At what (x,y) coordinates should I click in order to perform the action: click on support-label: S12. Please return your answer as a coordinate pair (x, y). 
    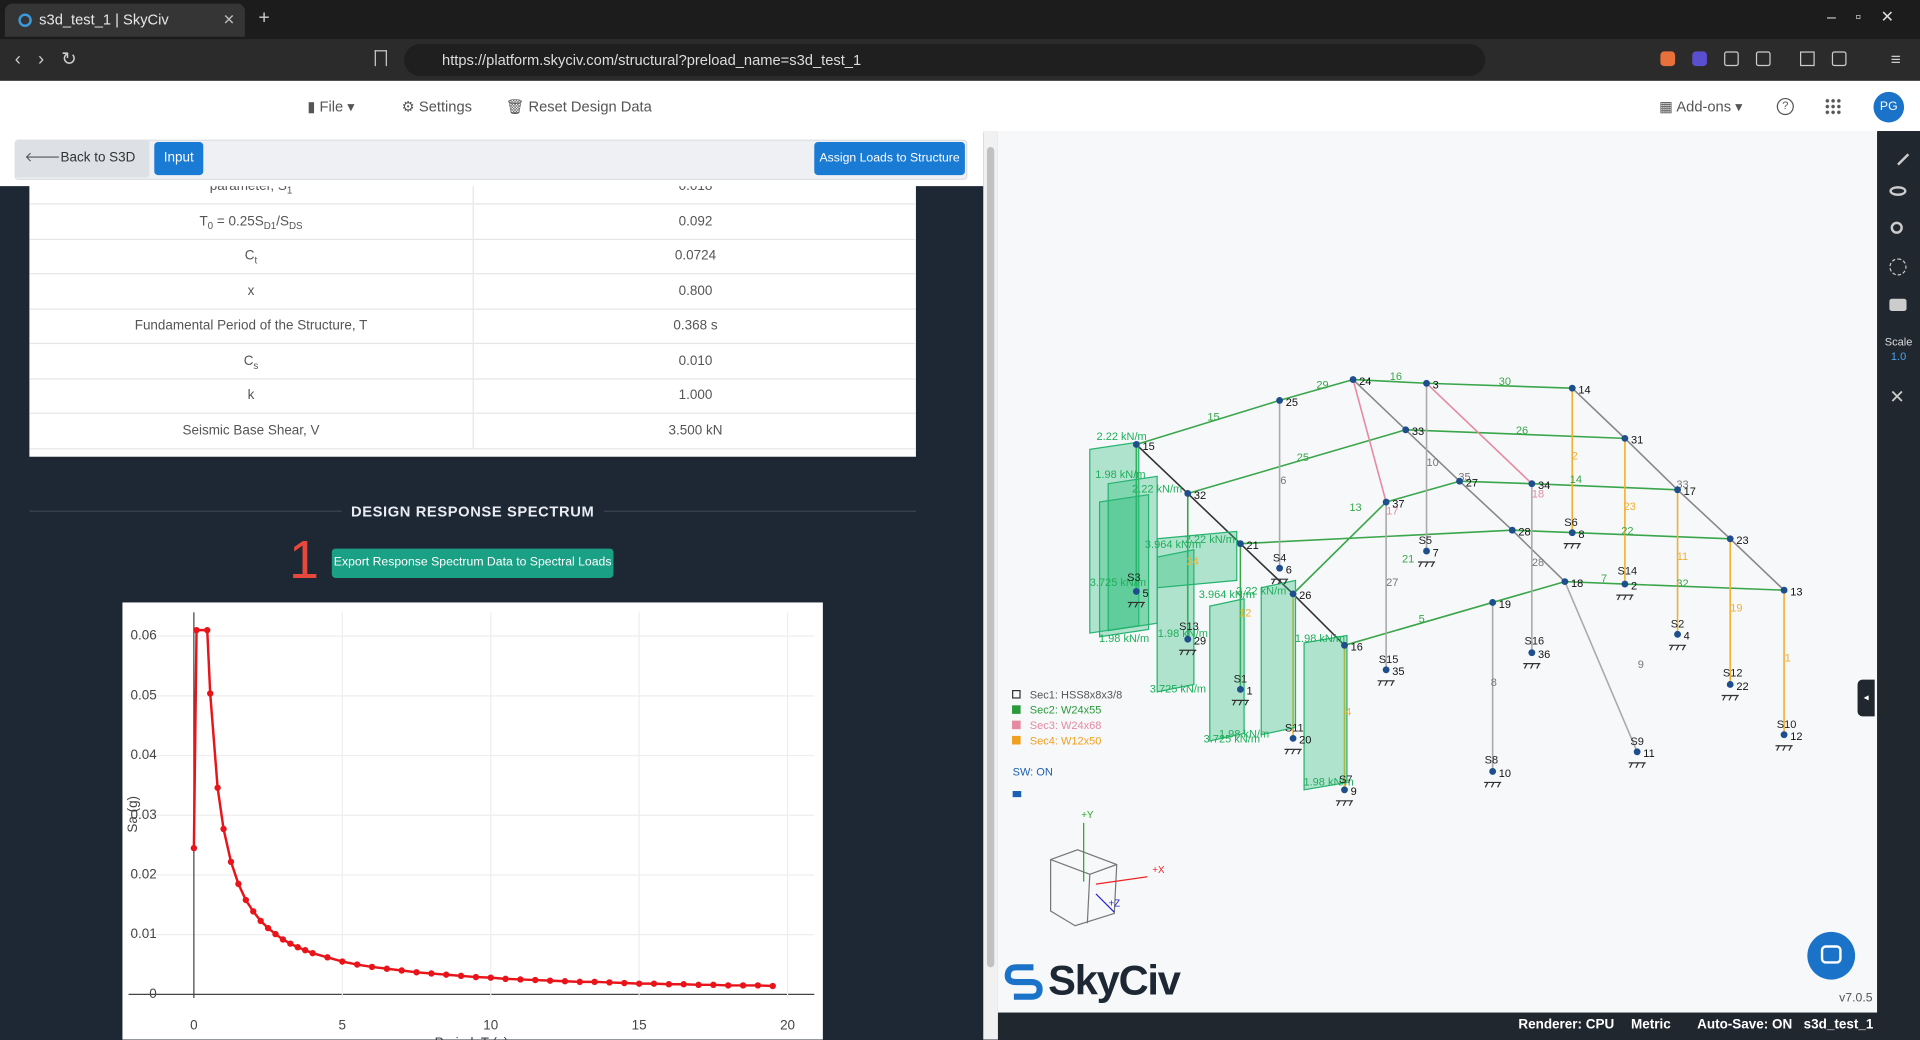
    Looking at the image, I should click on (1733, 673).